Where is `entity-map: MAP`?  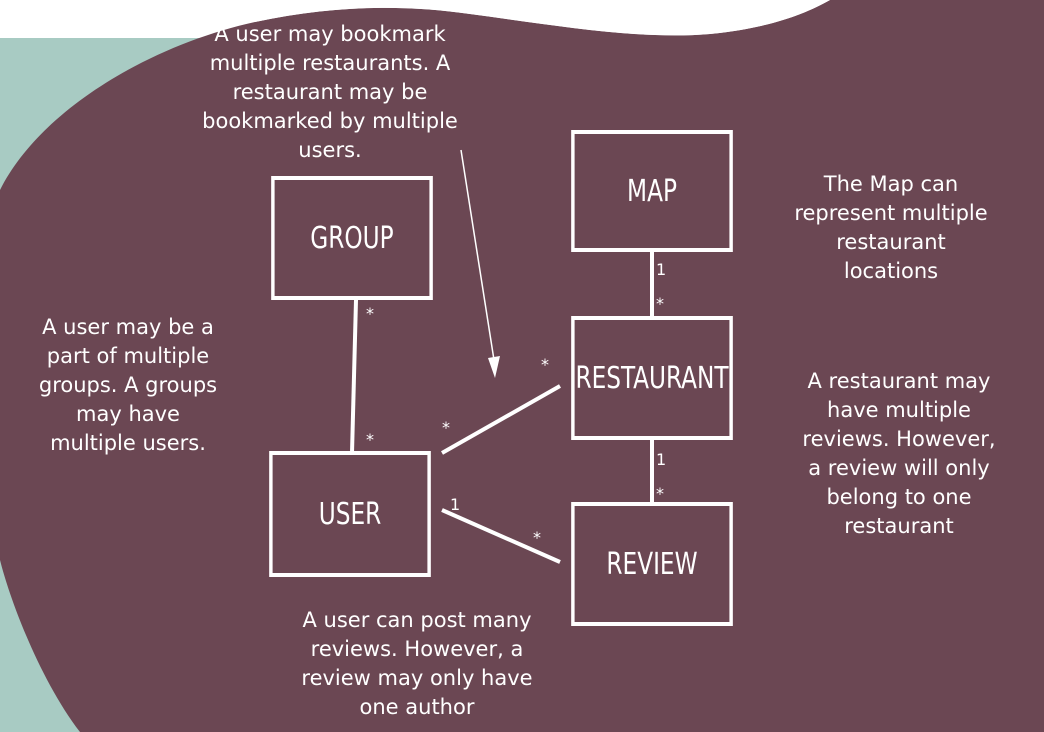 entity-map: MAP is located at coordinates (652, 191).